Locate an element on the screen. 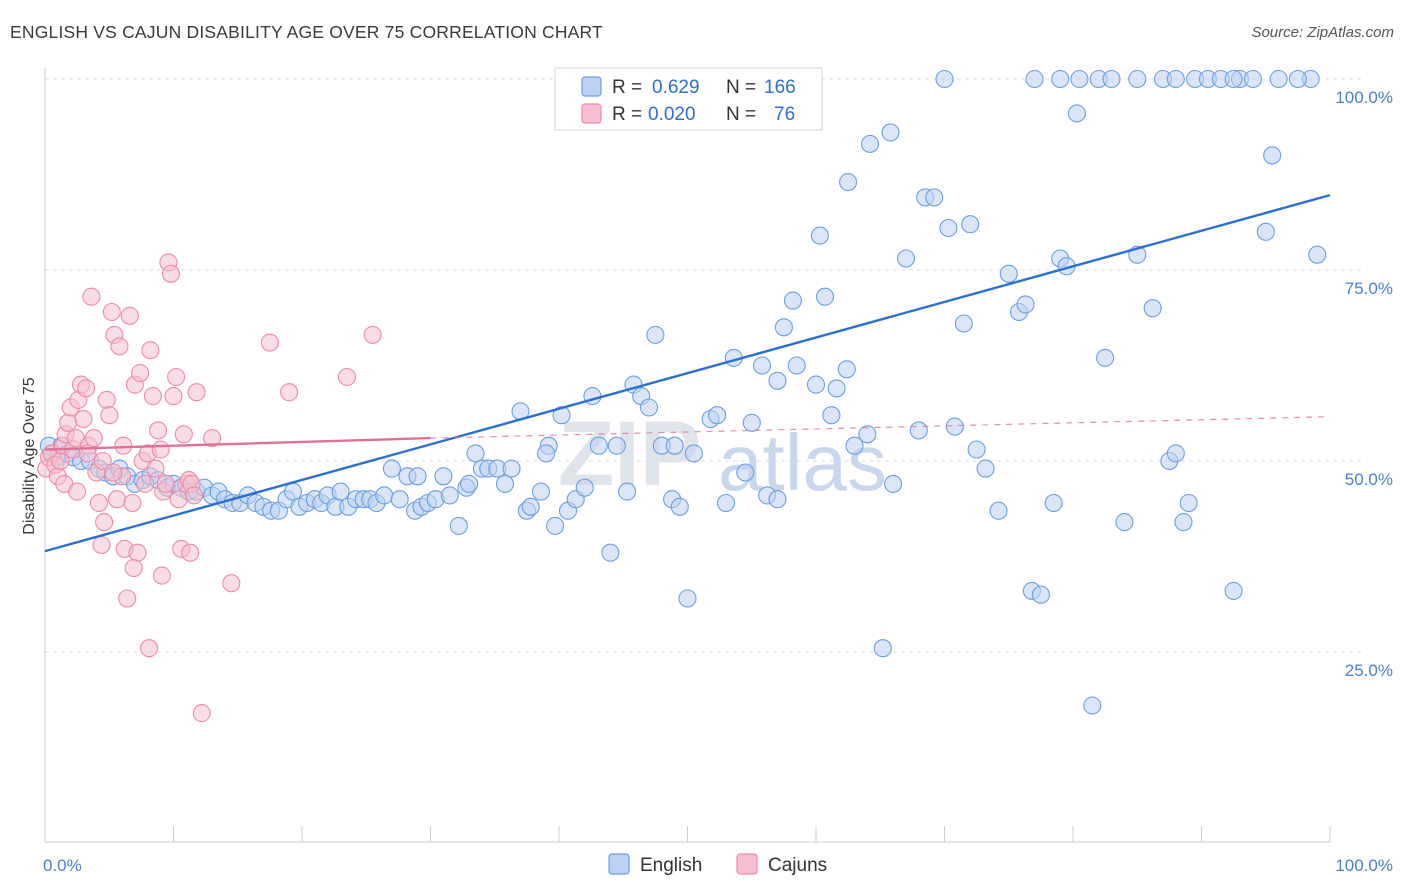 This screenshot has height=892, width=1406. legend-cajuns-r-label: R = is located at coordinates (627, 114).